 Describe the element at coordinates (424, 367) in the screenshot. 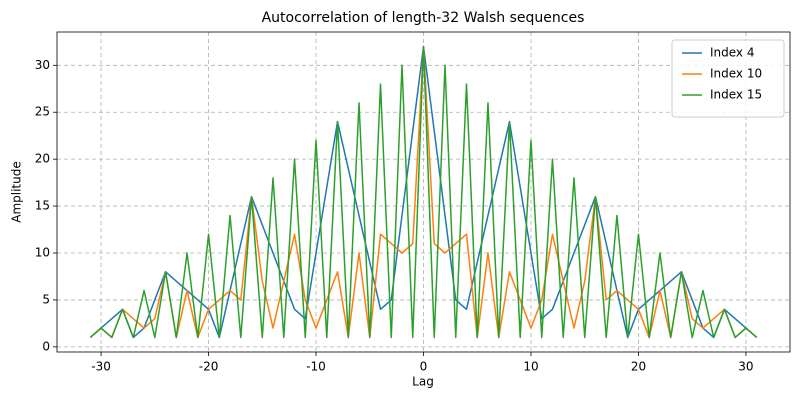

I see `x-tick-label: 0` at that location.